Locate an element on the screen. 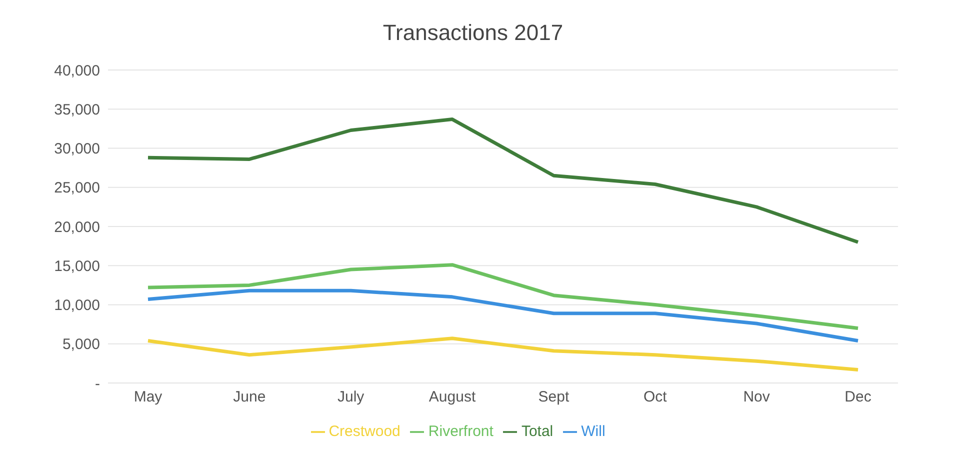 This screenshot has height=453, width=954. y-tick-label: 35,000 is located at coordinates (77, 109).